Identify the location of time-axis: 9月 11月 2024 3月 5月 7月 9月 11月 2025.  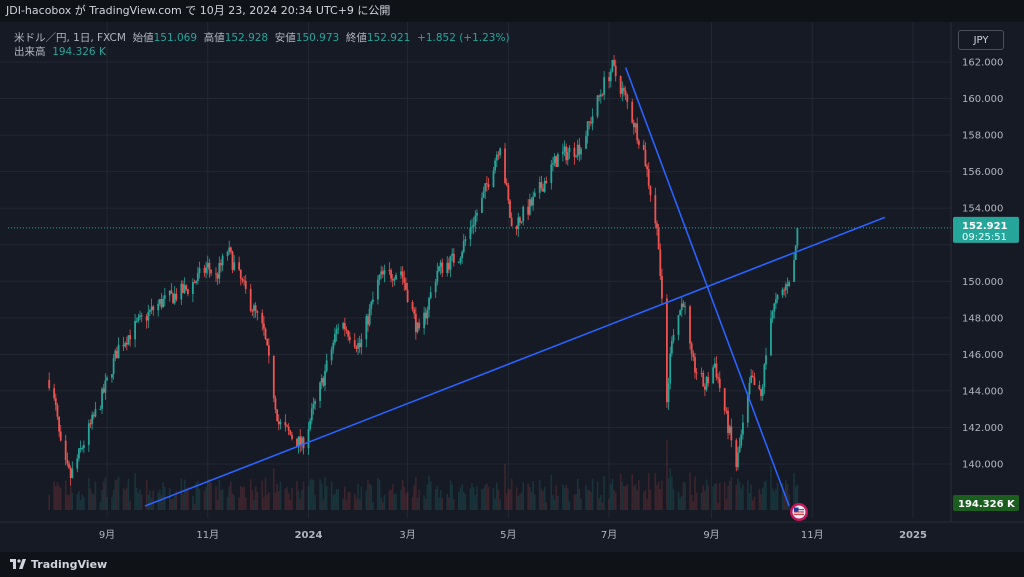
(512, 536).